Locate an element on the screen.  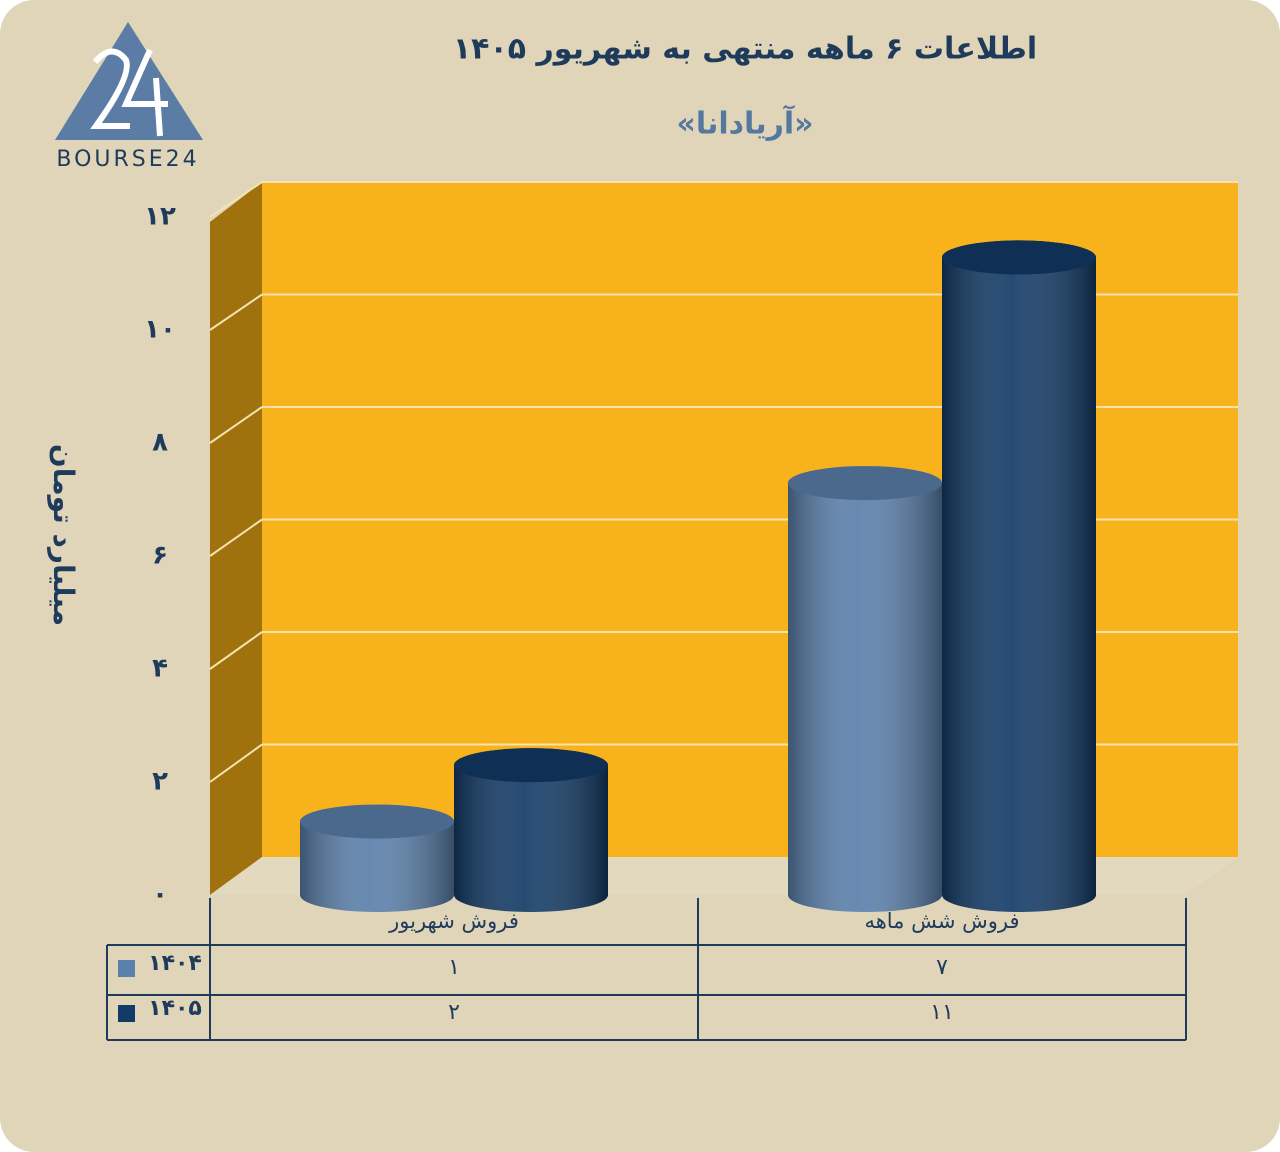
y-tick-label: ۱۰ is located at coordinates (160, 330).